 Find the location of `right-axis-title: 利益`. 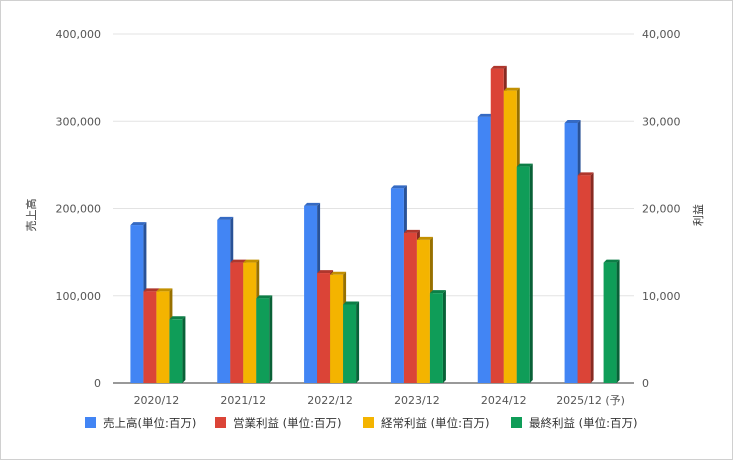

right-axis-title: 利益 is located at coordinates (698, 215).